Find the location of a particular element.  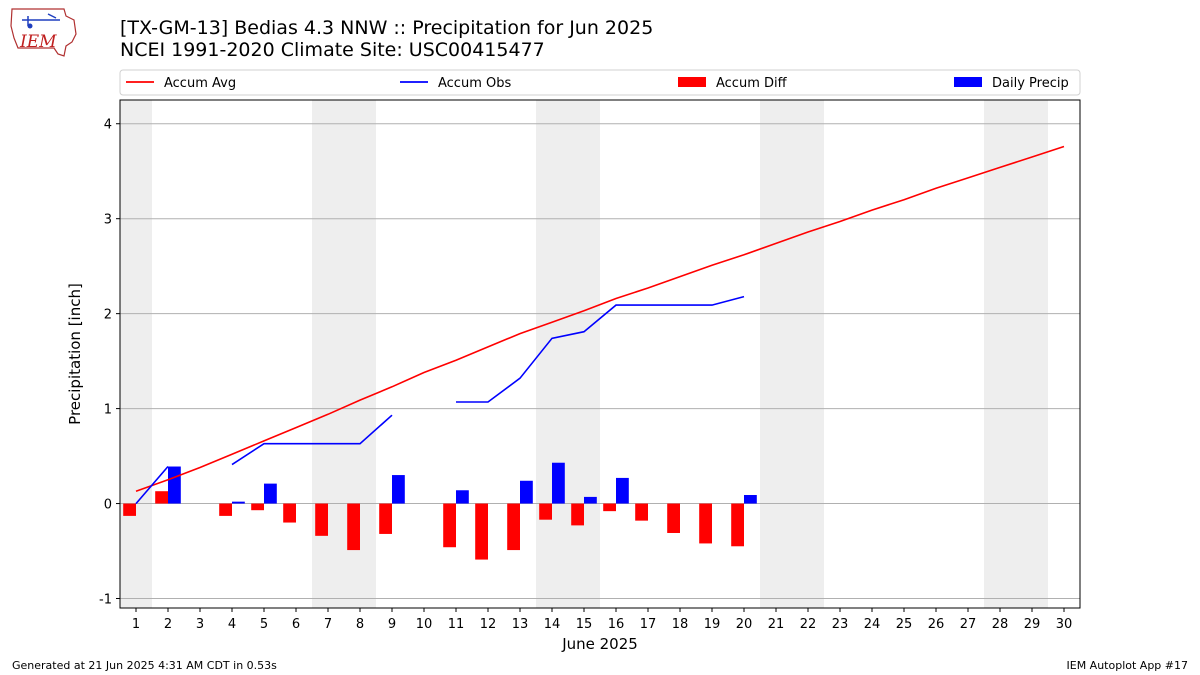

legend-label: Daily Precip is located at coordinates (1030, 83).